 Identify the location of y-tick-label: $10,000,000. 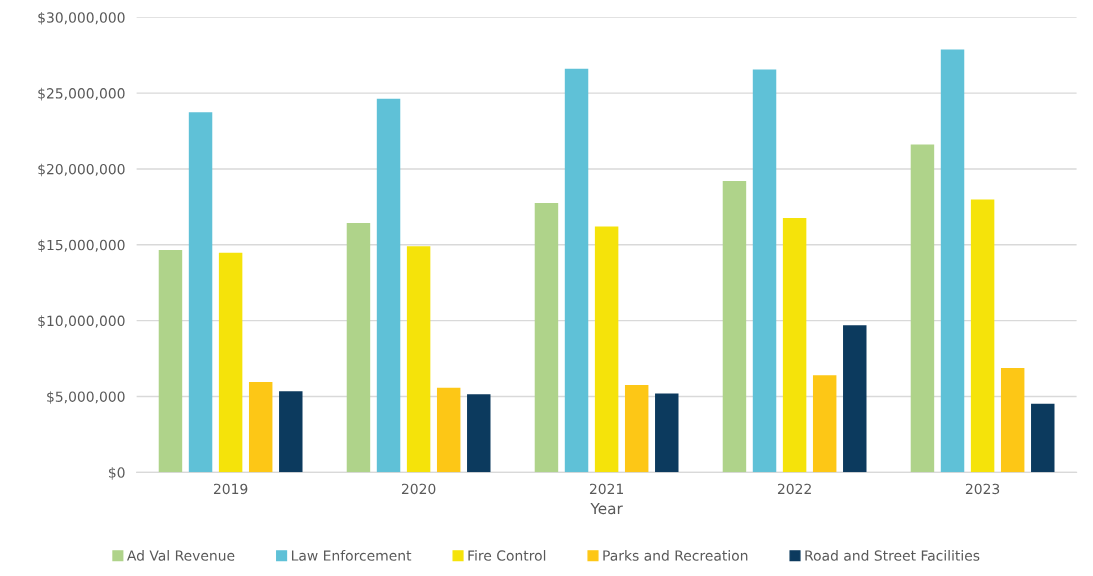
(81, 321).